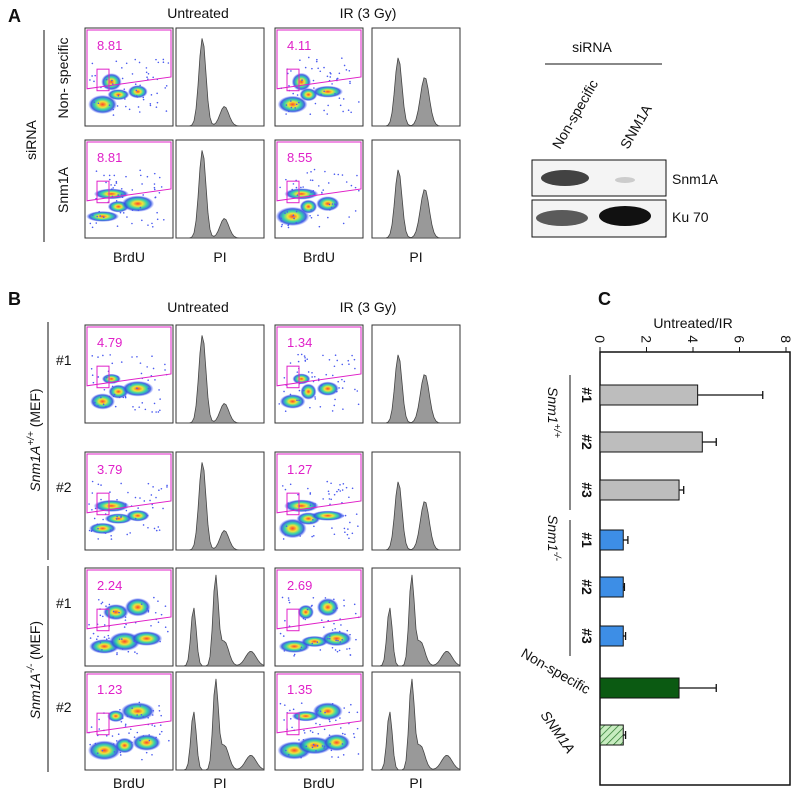  I want to click on category-label: #3, so click(587, 636).